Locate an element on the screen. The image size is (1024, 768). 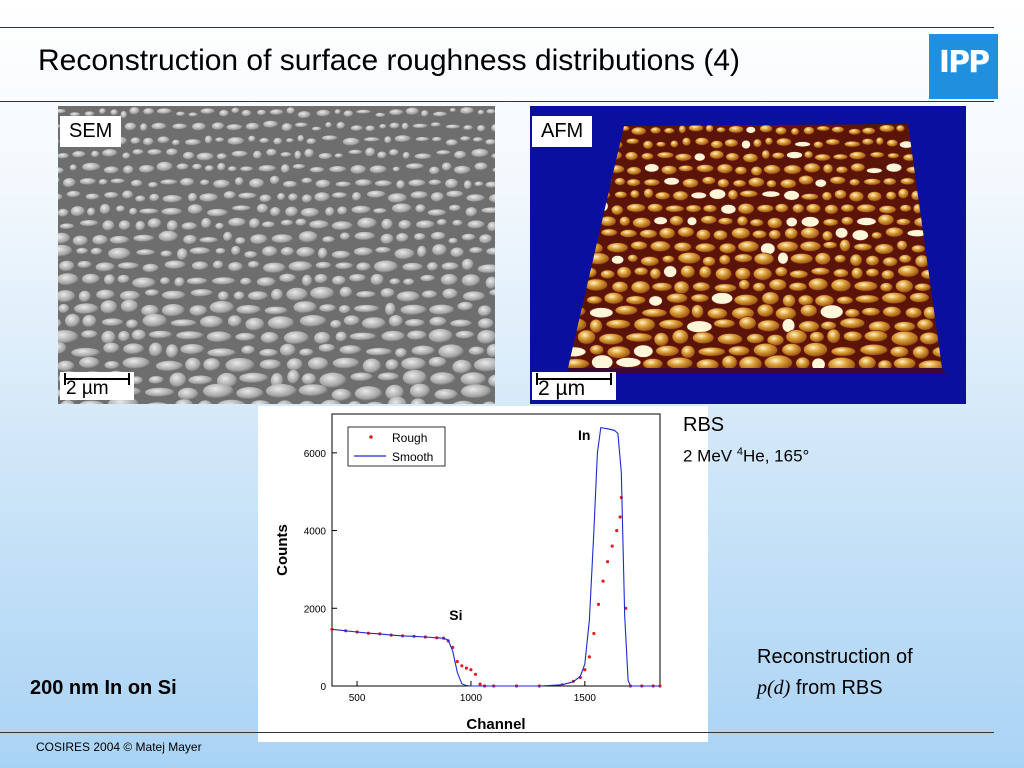
rbs-parameters: 2 MeV 4He, 165° is located at coordinates (746, 456).